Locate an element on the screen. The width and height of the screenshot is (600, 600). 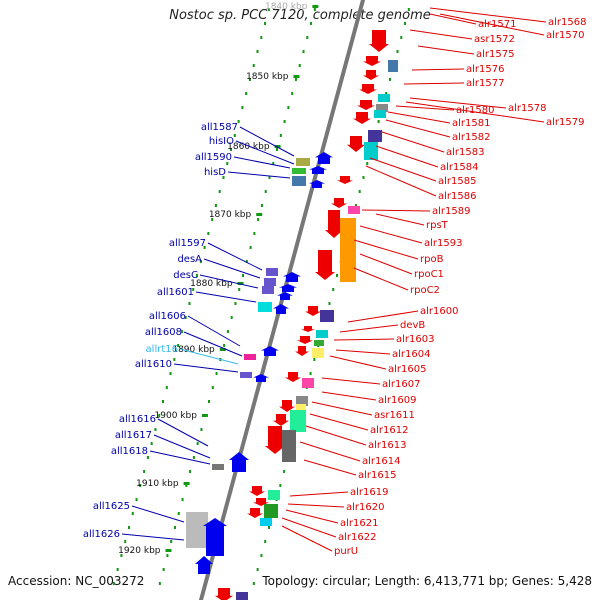
gene-label-alr1607: alr1607 is located at coordinates (401, 384).